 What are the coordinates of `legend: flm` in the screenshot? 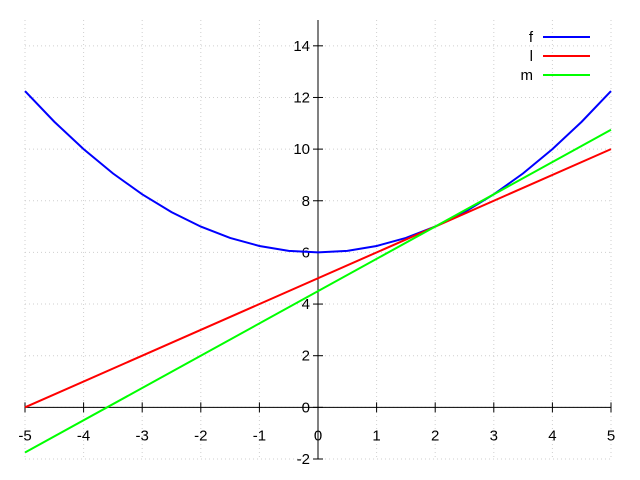 It's located at (555, 56).